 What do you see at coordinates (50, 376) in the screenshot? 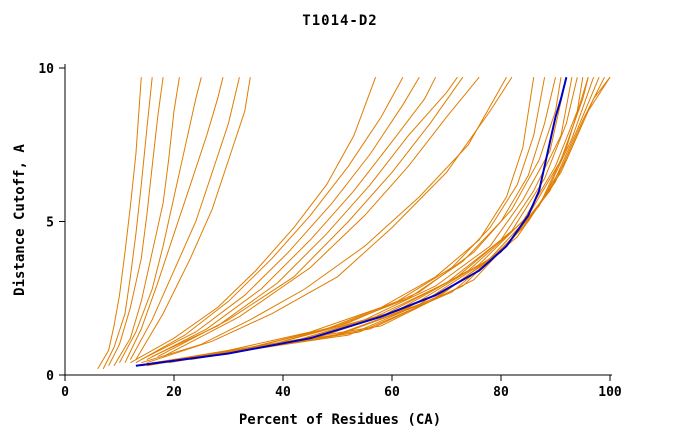
I see `y-tick-label-0: 0` at bounding box center [50, 376].